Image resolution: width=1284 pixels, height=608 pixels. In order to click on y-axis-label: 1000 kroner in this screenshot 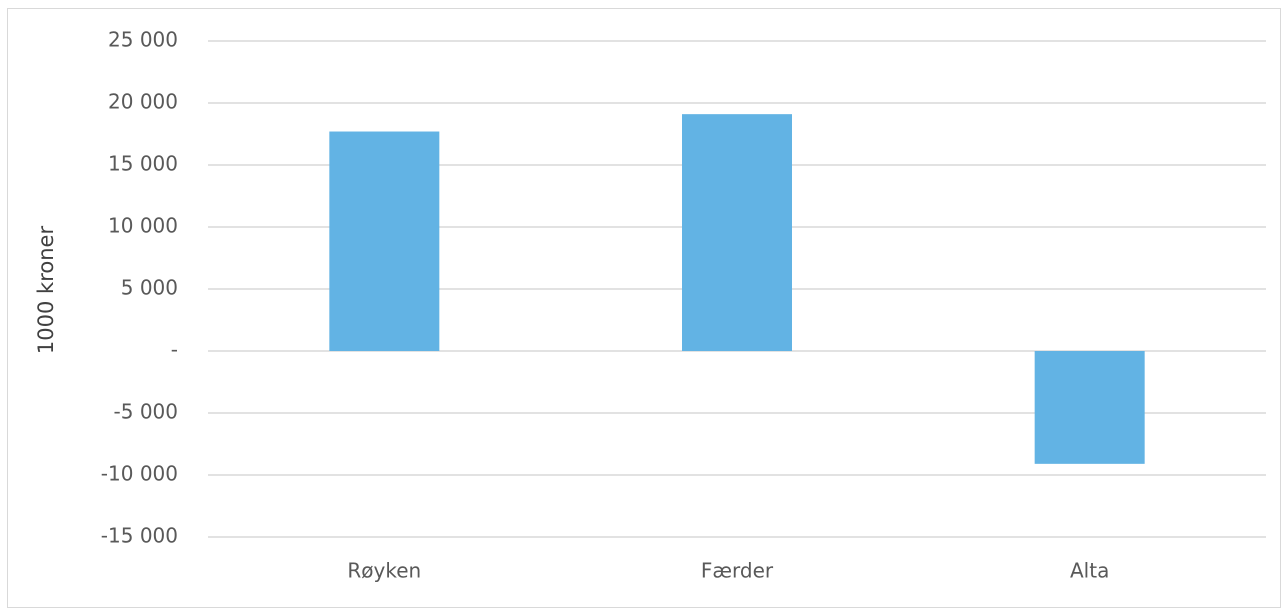, I will do `click(46, 290)`.